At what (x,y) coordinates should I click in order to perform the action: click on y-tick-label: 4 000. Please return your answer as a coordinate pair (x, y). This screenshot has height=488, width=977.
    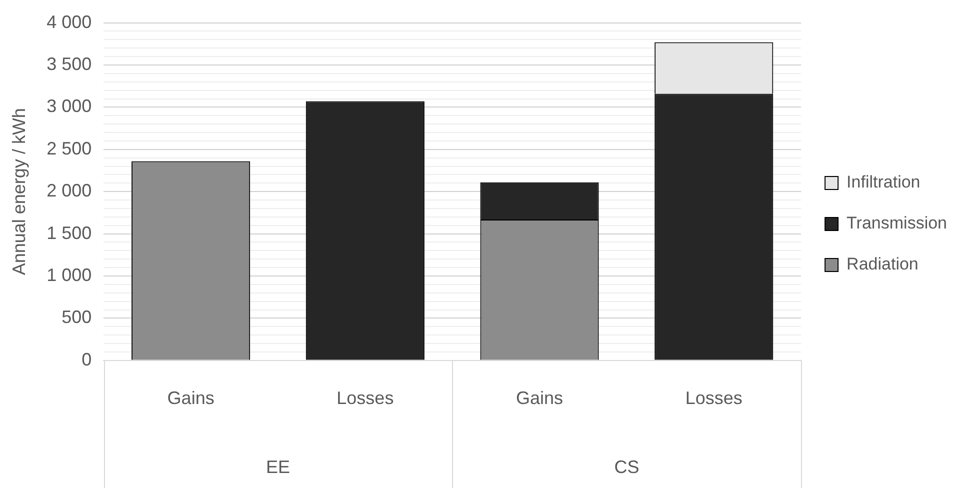
    Looking at the image, I should click on (69, 22).